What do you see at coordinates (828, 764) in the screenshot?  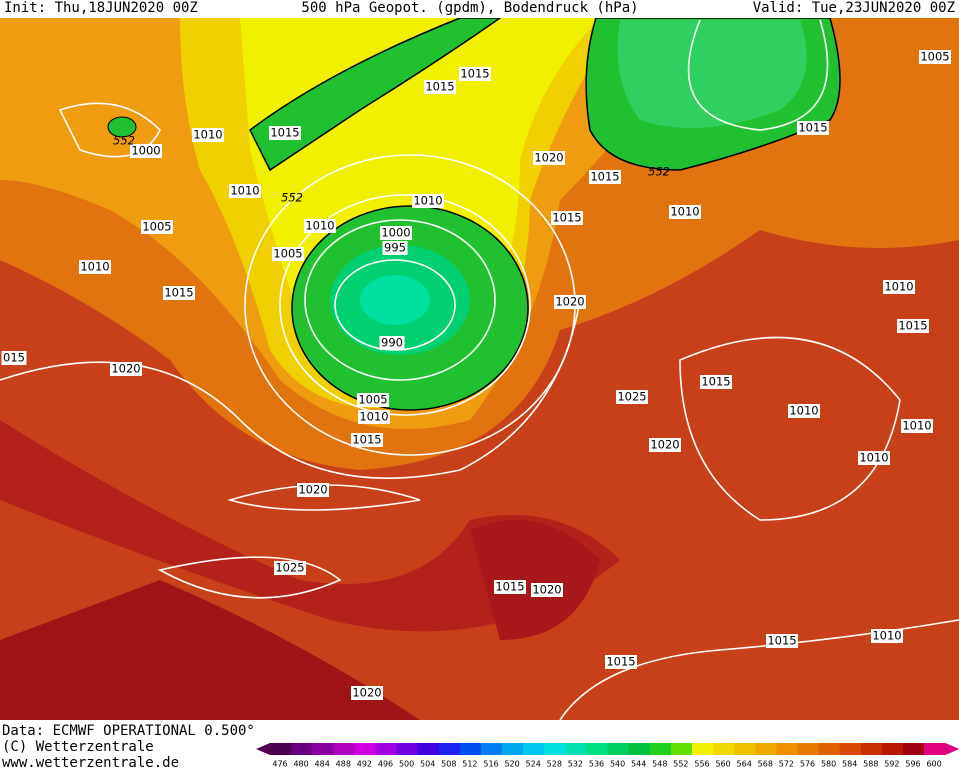 I see `colorbar-label: 580` at bounding box center [828, 764].